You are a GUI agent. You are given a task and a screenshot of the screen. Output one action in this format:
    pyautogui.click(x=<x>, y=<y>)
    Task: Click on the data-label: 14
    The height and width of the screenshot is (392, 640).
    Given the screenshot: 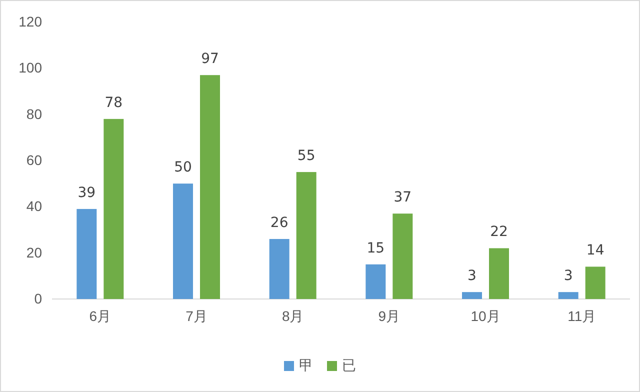 What is the action you would take?
    pyautogui.click(x=595, y=250)
    